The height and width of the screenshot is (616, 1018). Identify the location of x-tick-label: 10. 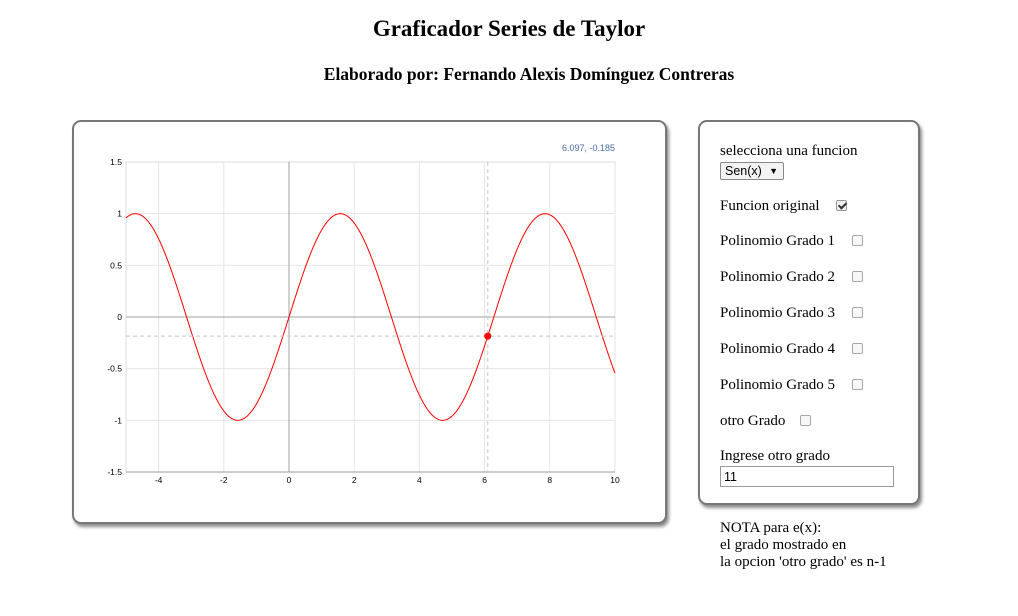
(615, 480).